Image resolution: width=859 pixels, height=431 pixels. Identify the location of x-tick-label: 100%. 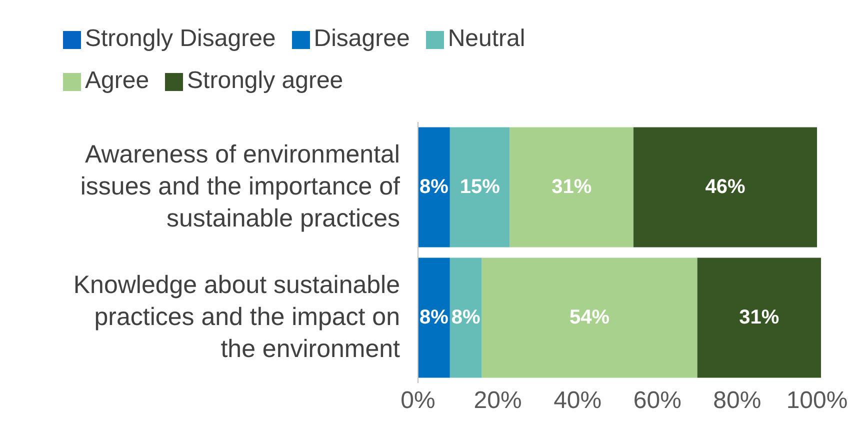
(817, 400).